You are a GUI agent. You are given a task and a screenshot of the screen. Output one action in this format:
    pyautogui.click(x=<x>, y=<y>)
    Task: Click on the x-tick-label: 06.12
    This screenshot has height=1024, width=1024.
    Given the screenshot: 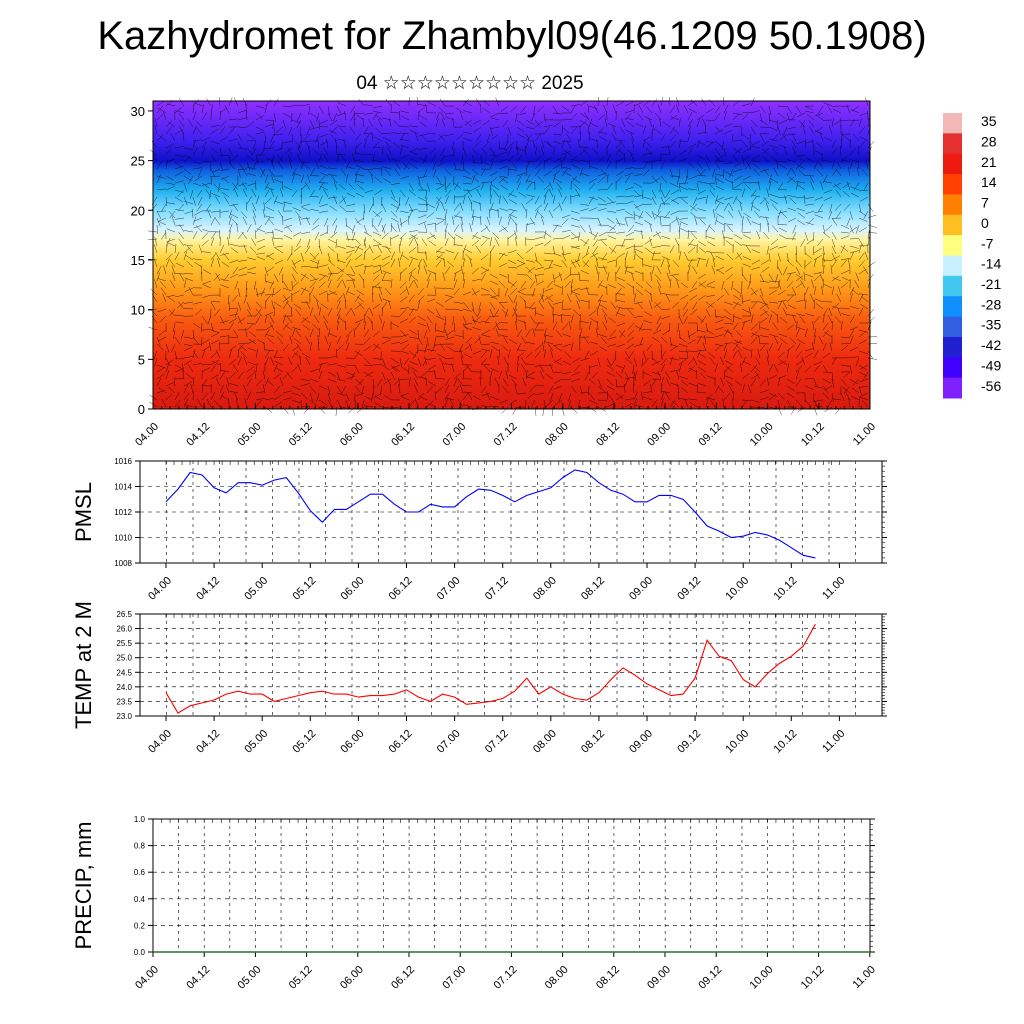 What is the action you would take?
    pyautogui.click(x=403, y=435)
    